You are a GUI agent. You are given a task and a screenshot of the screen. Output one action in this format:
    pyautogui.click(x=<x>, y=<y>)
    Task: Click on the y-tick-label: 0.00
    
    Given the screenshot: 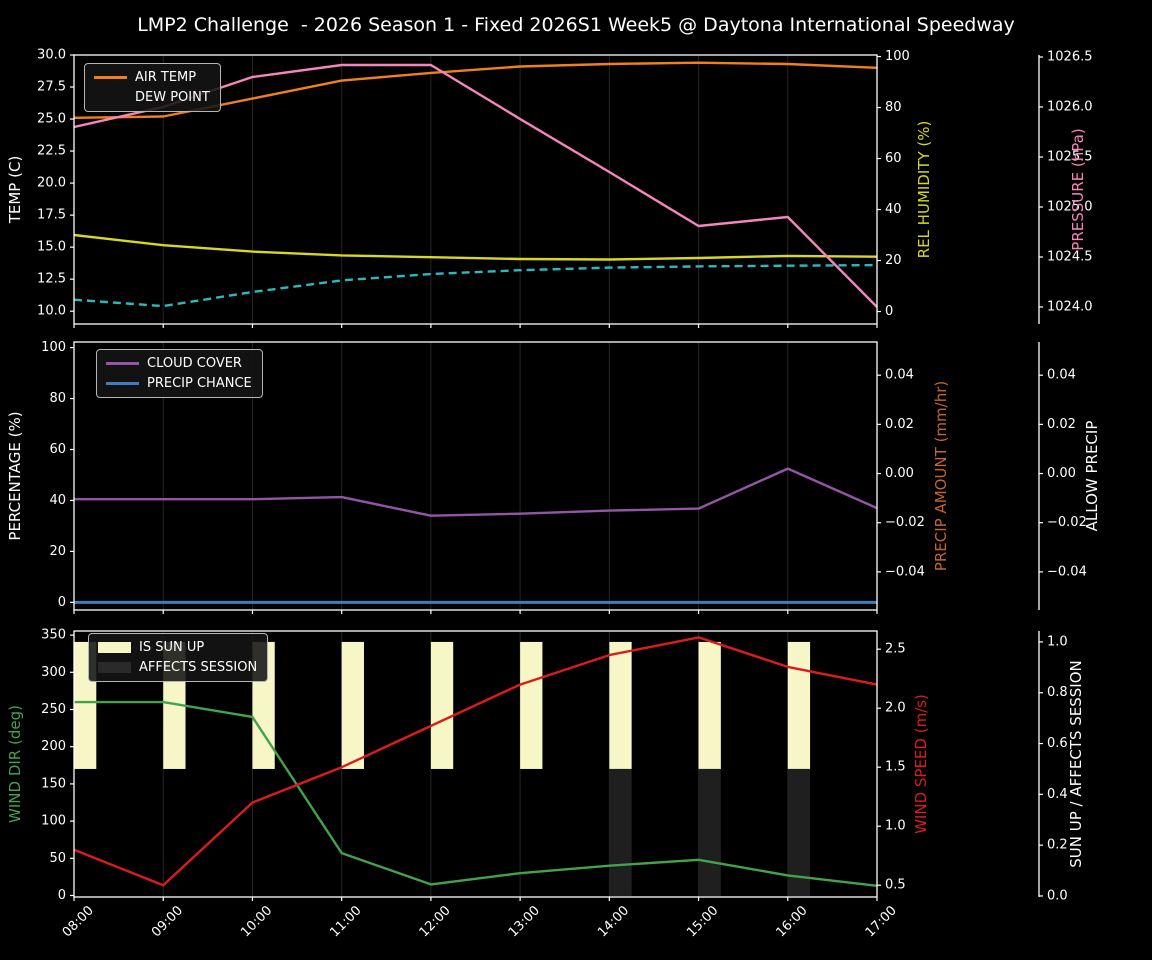 What is the action you would take?
    pyautogui.click(x=899, y=473)
    